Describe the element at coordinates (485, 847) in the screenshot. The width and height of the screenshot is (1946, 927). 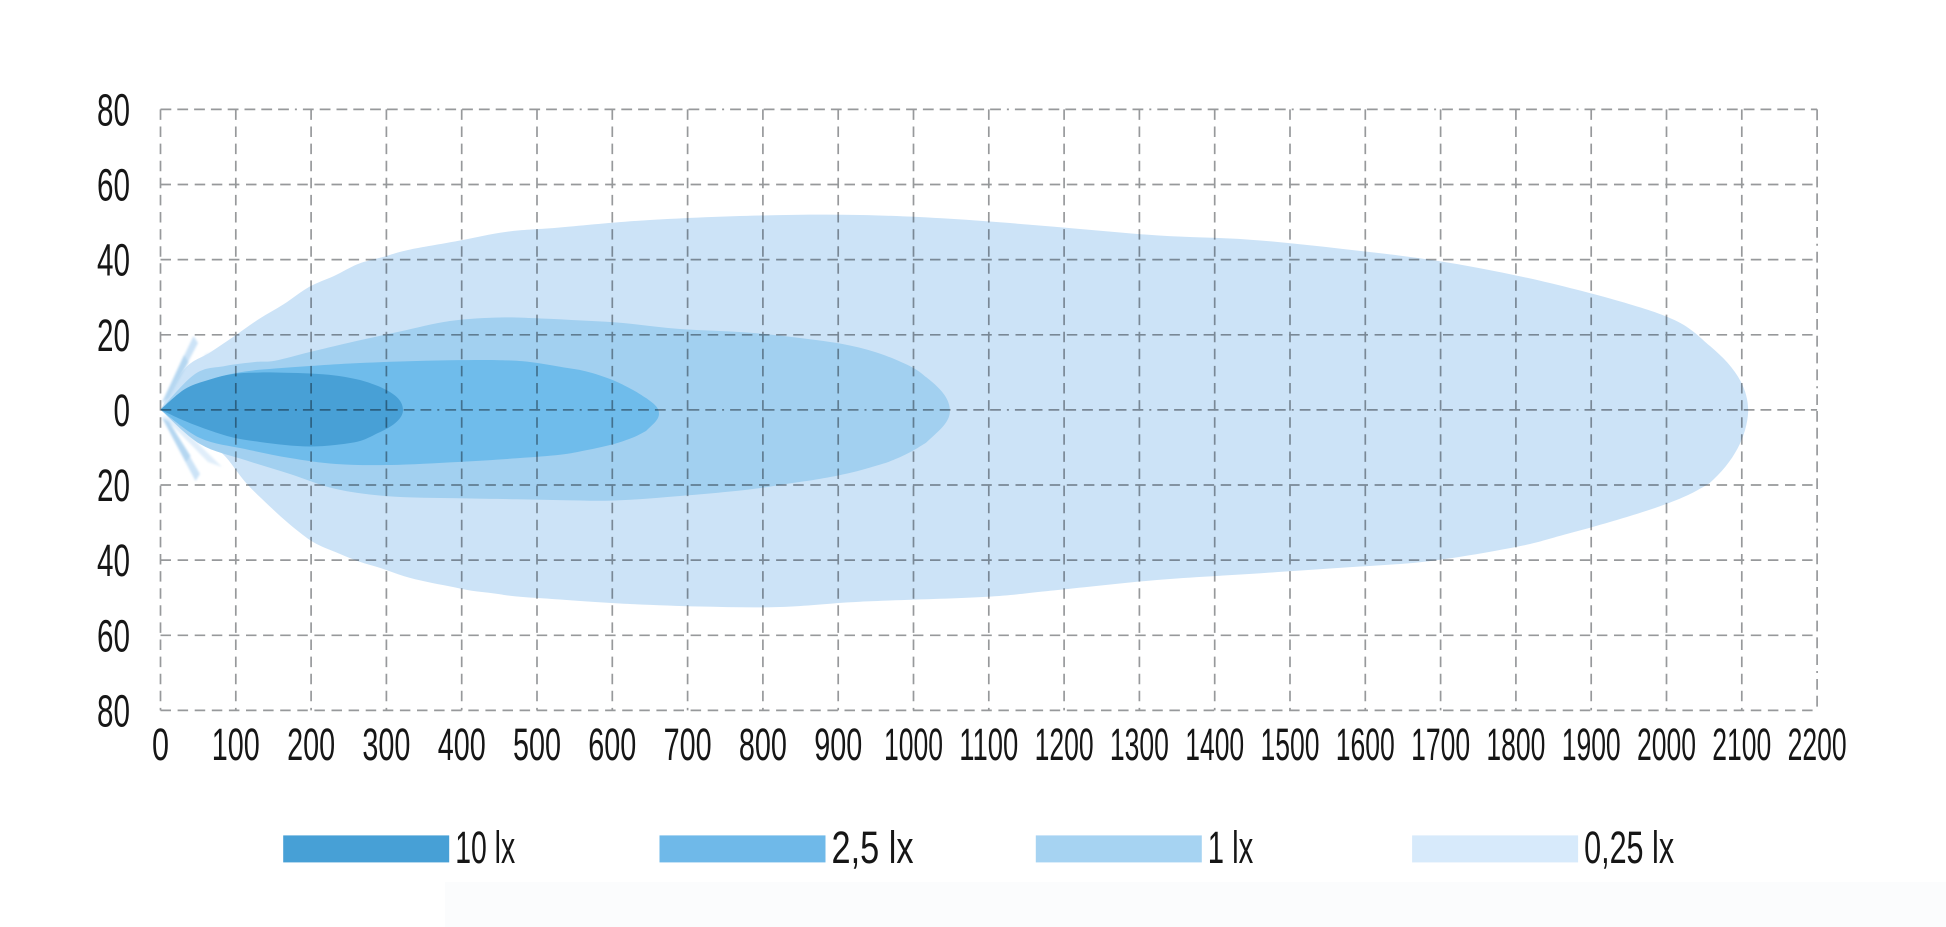
I see `svg-text: 10 lx` at that location.